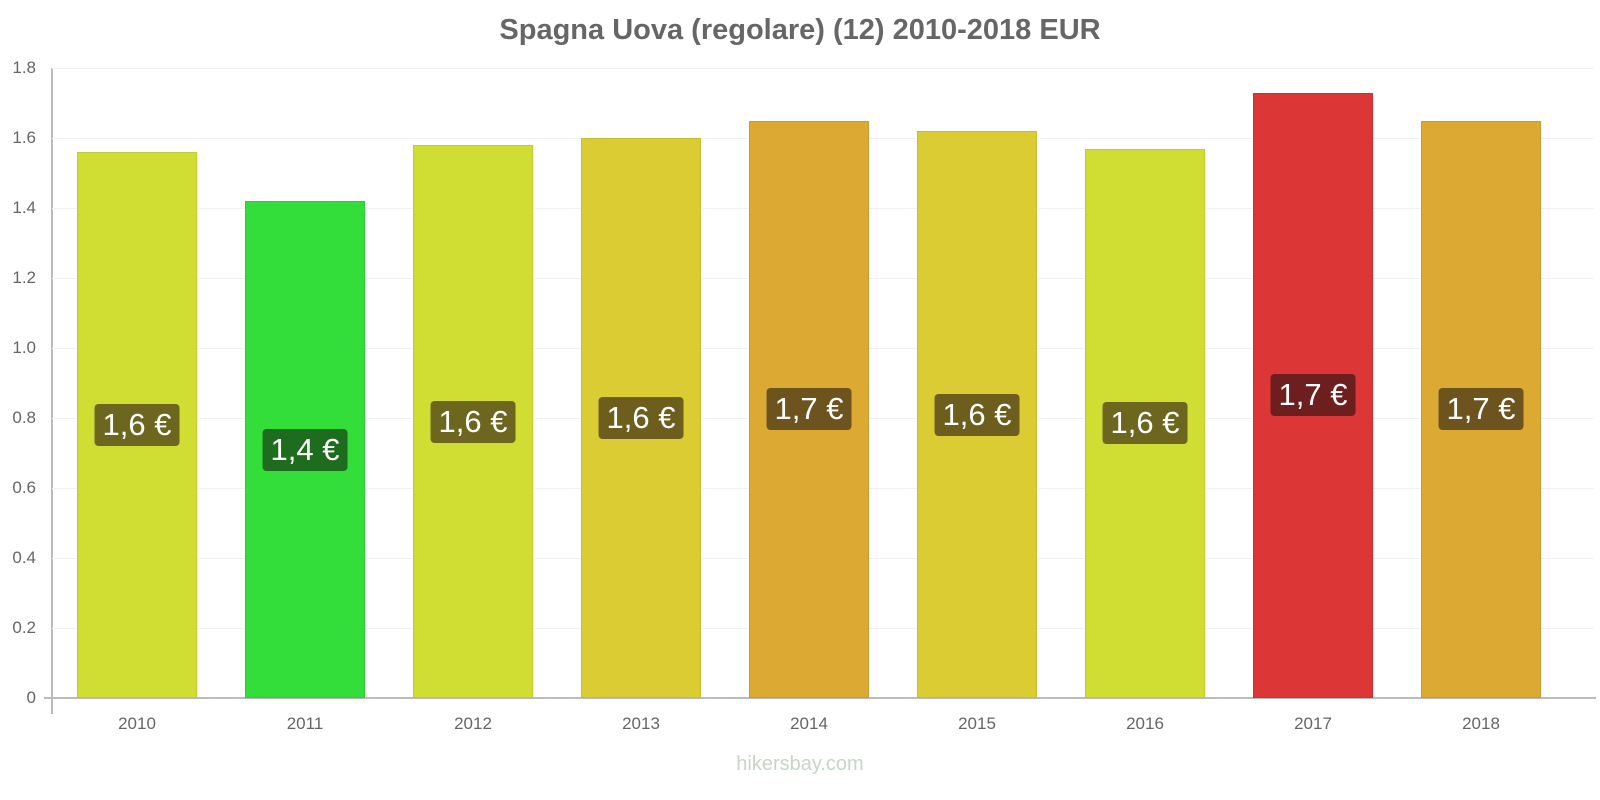 Image resolution: width=1600 pixels, height=800 pixels. What do you see at coordinates (24, 627) in the screenshot?
I see `y-tick-label: 0.2` at bounding box center [24, 627].